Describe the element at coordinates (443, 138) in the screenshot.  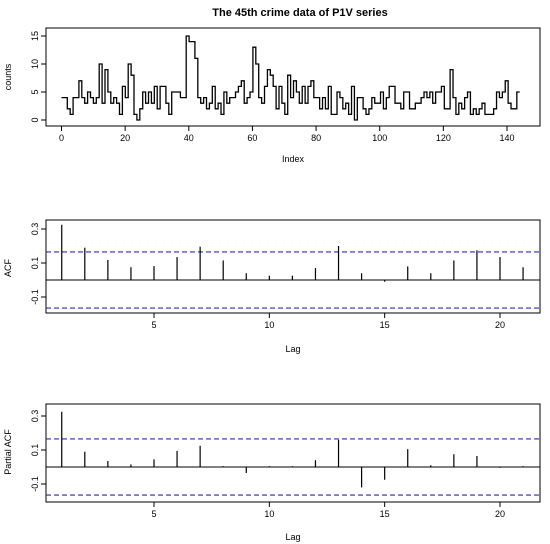
I see `x-tick-label: 120` at that location.